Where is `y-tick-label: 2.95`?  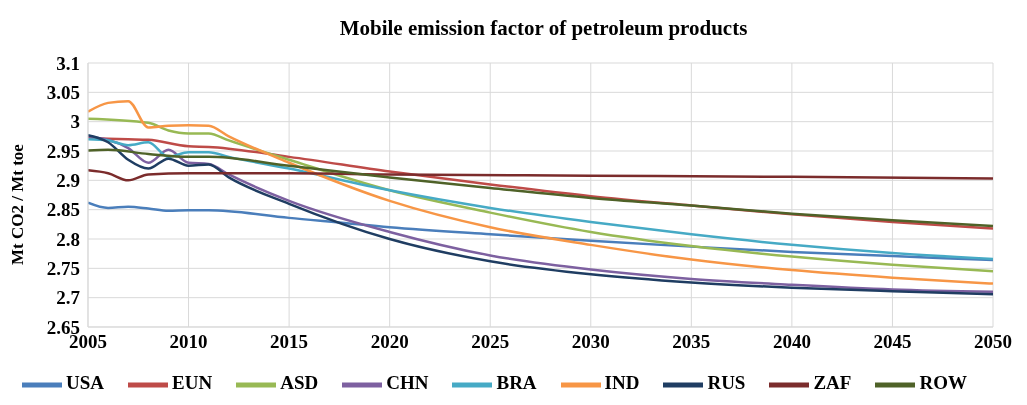
y-tick-label: 2.95 is located at coordinates (63, 151).